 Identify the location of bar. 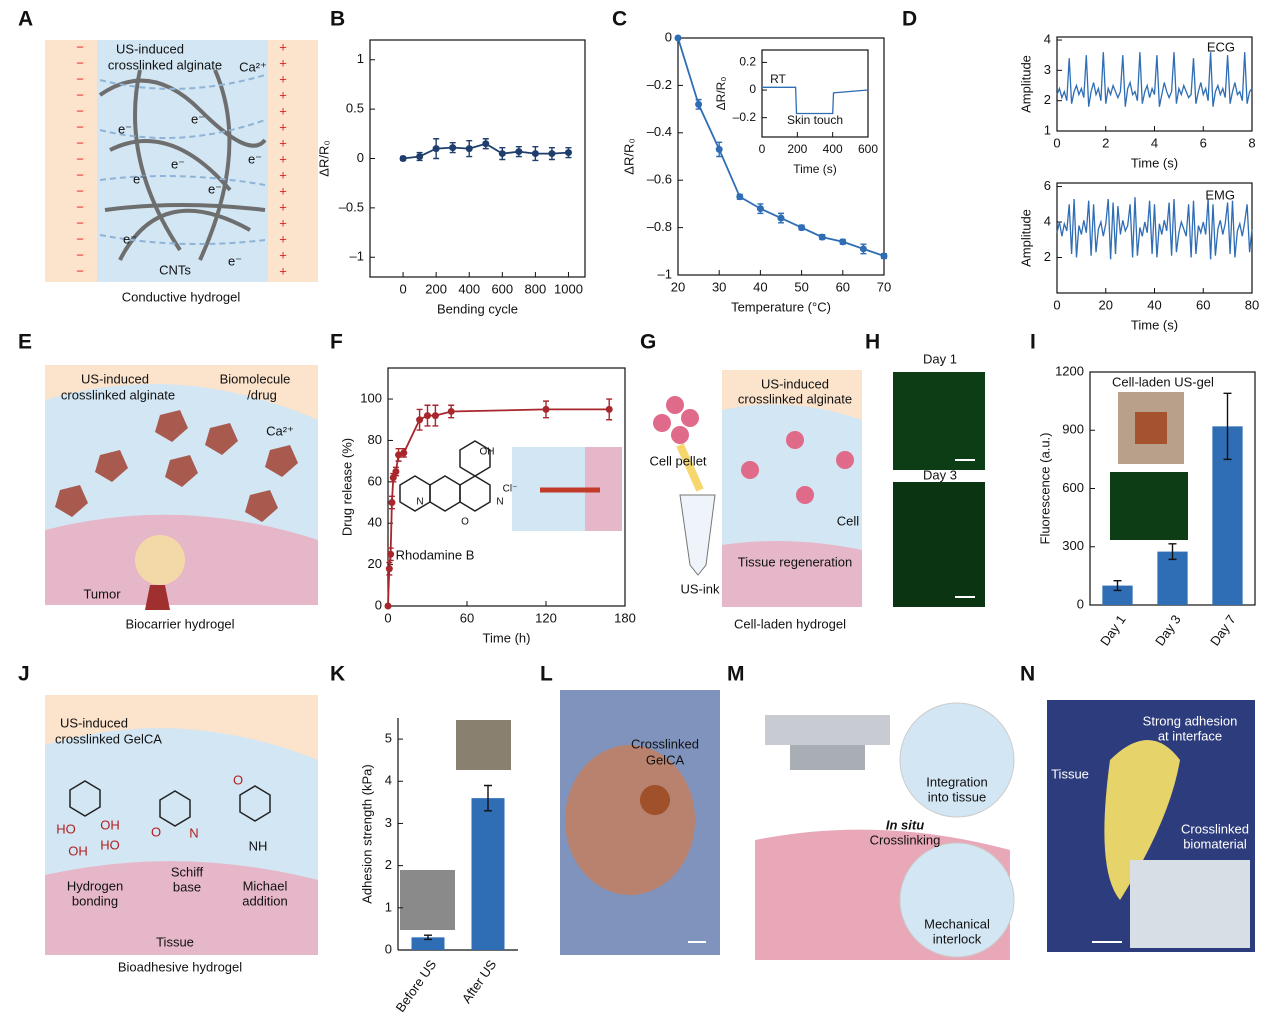
(1117, 595).